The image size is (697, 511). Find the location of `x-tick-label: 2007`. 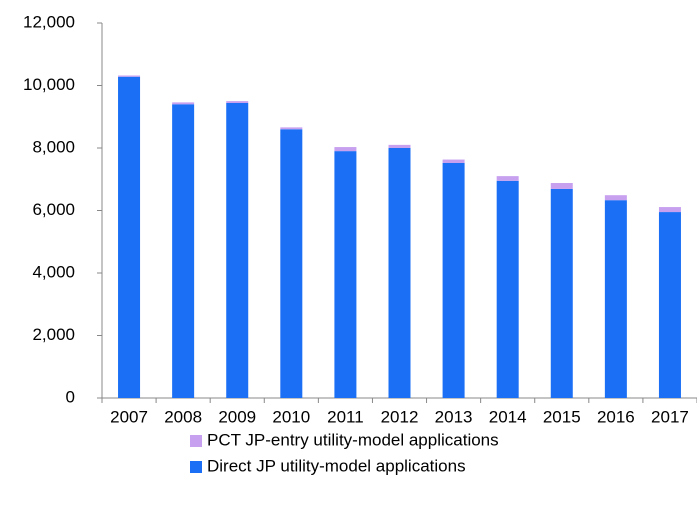

x-tick-label: 2007 is located at coordinates (129, 416).